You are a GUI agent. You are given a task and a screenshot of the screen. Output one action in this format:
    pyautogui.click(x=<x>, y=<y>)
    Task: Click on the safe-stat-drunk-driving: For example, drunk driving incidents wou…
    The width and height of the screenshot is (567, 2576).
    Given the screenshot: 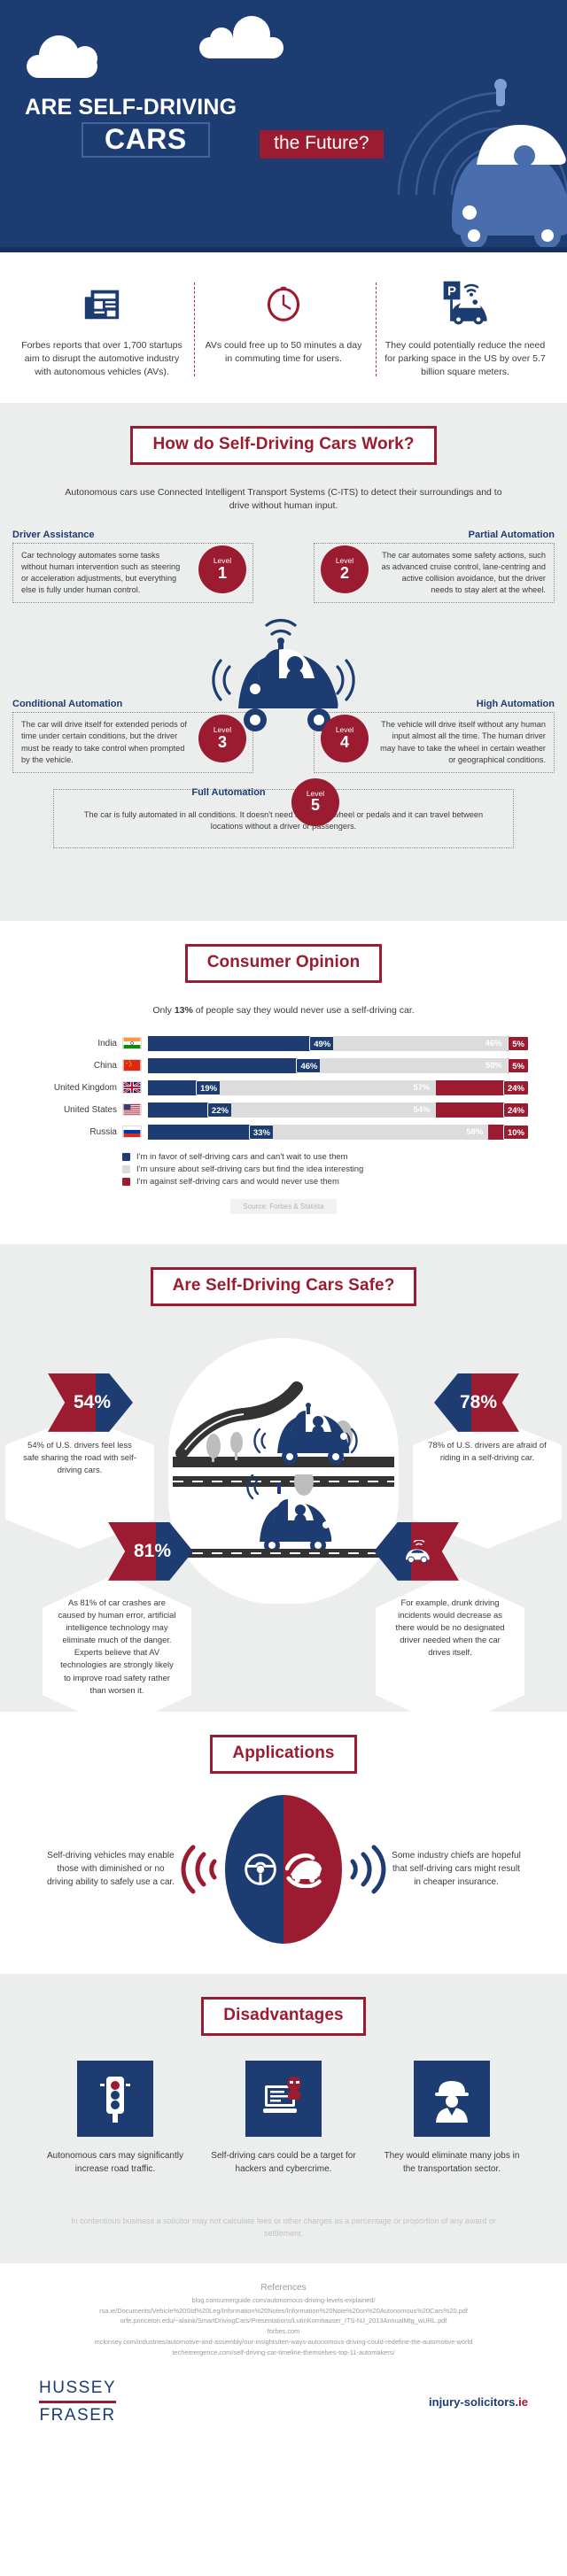 What is the action you would take?
    pyautogui.click(x=449, y=1625)
    